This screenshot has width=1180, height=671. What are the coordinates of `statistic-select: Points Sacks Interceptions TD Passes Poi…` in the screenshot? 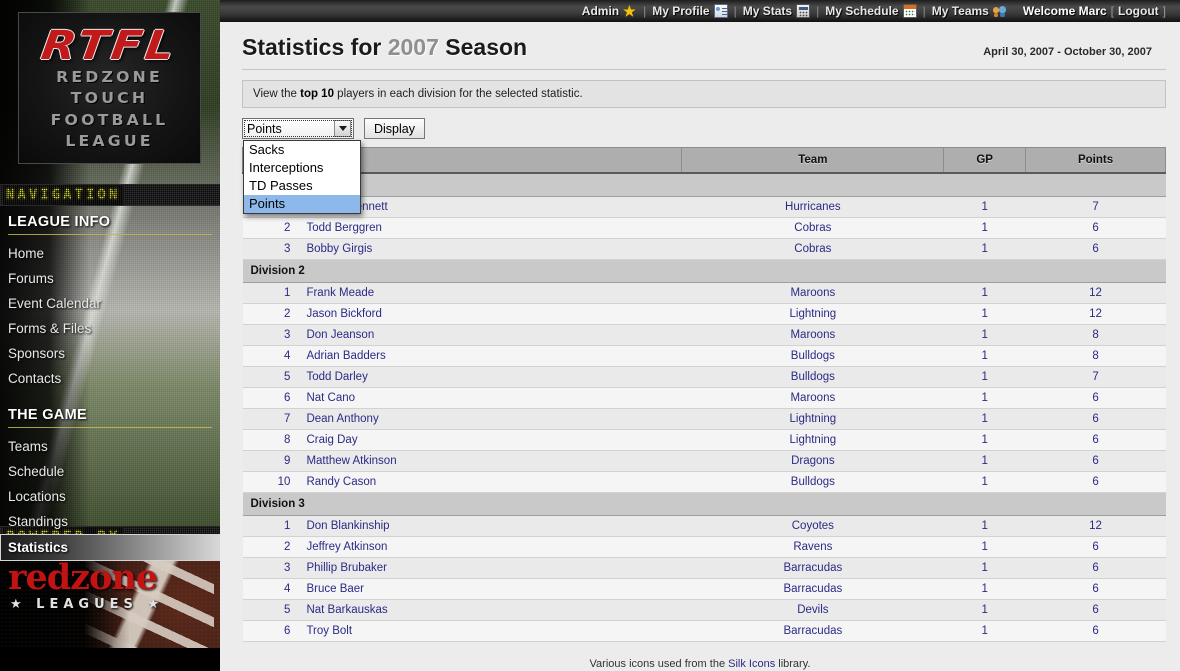 It's located at (301, 166).